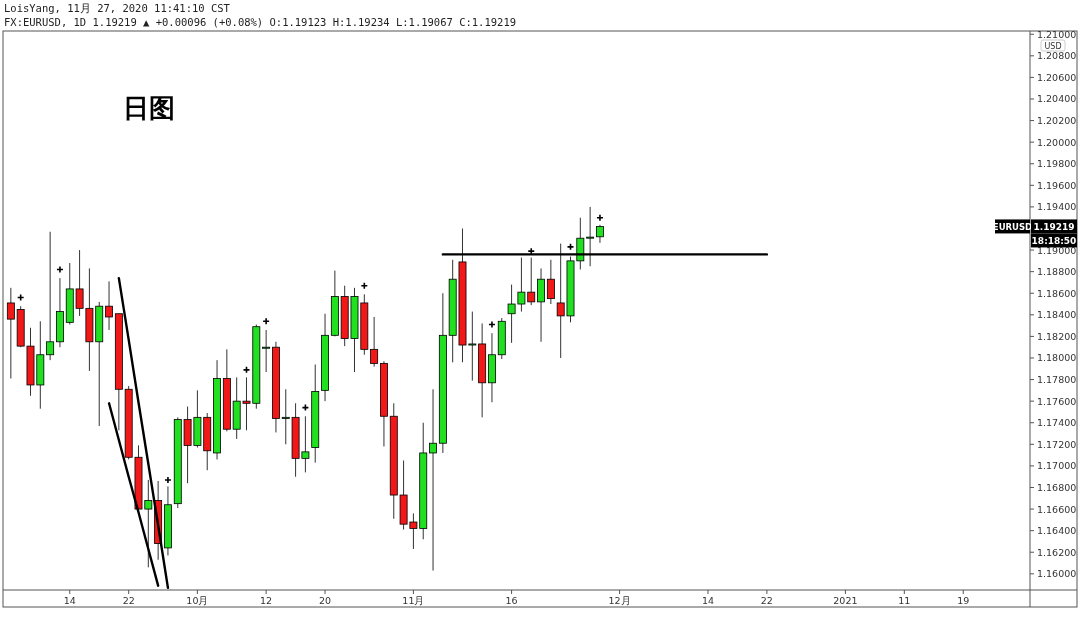 Image resolution: width=1080 pixels, height=634 pixels. What do you see at coordinates (1054, 240) in the screenshot?
I see `text: 18:18:50` at bounding box center [1054, 240].